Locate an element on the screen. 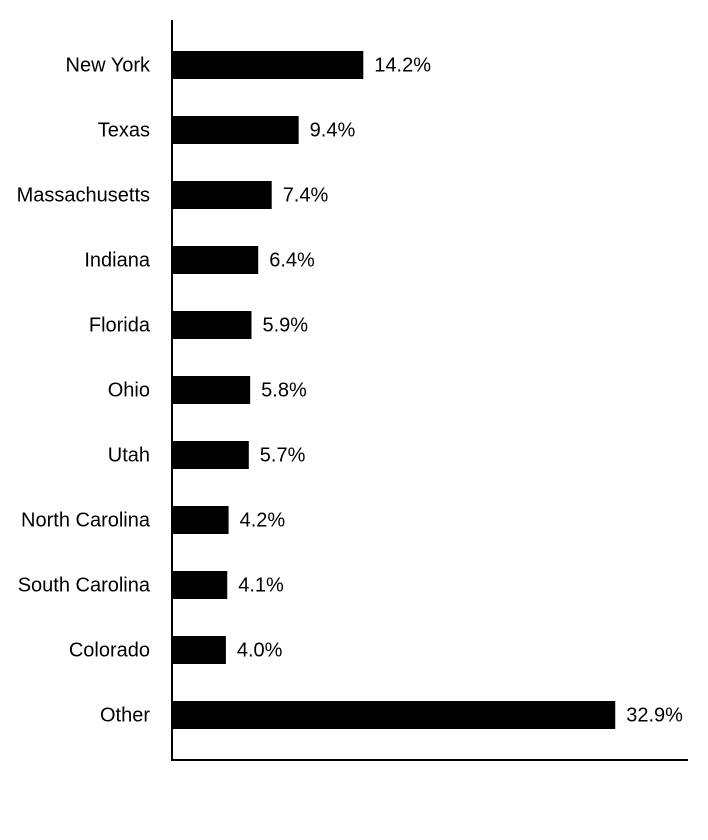 Image resolution: width=708 pixels, height=840 pixels. value-label: 5.9% is located at coordinates (285, 325).